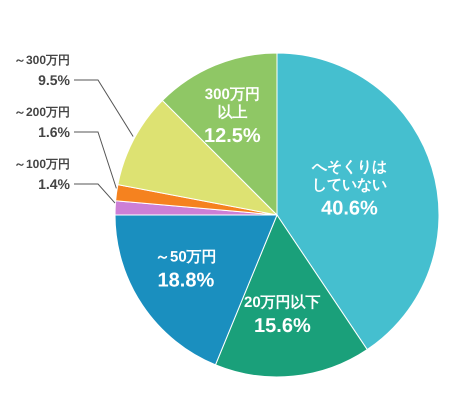  What do you see at coordinates (54, 132) in the screenshot?
I see `data-label: 1.6%` at bounding box center [54, 132].